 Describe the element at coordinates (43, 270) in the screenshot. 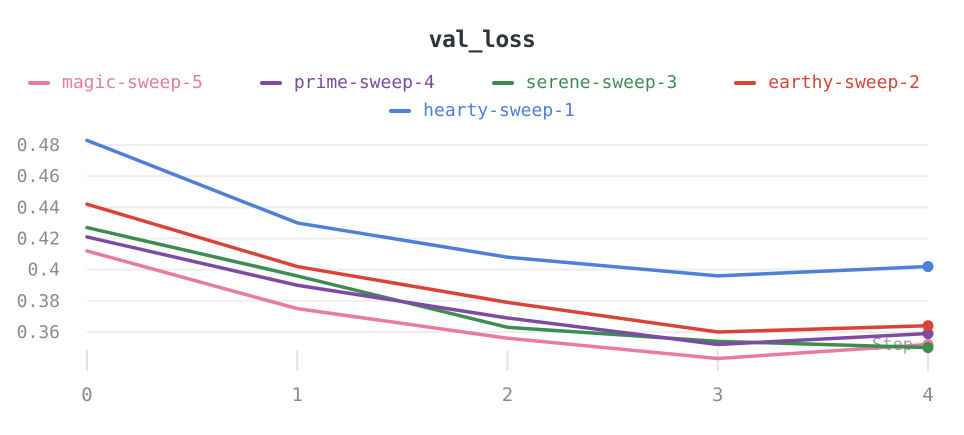

I see `y-tick-label: 0.4` at that location.